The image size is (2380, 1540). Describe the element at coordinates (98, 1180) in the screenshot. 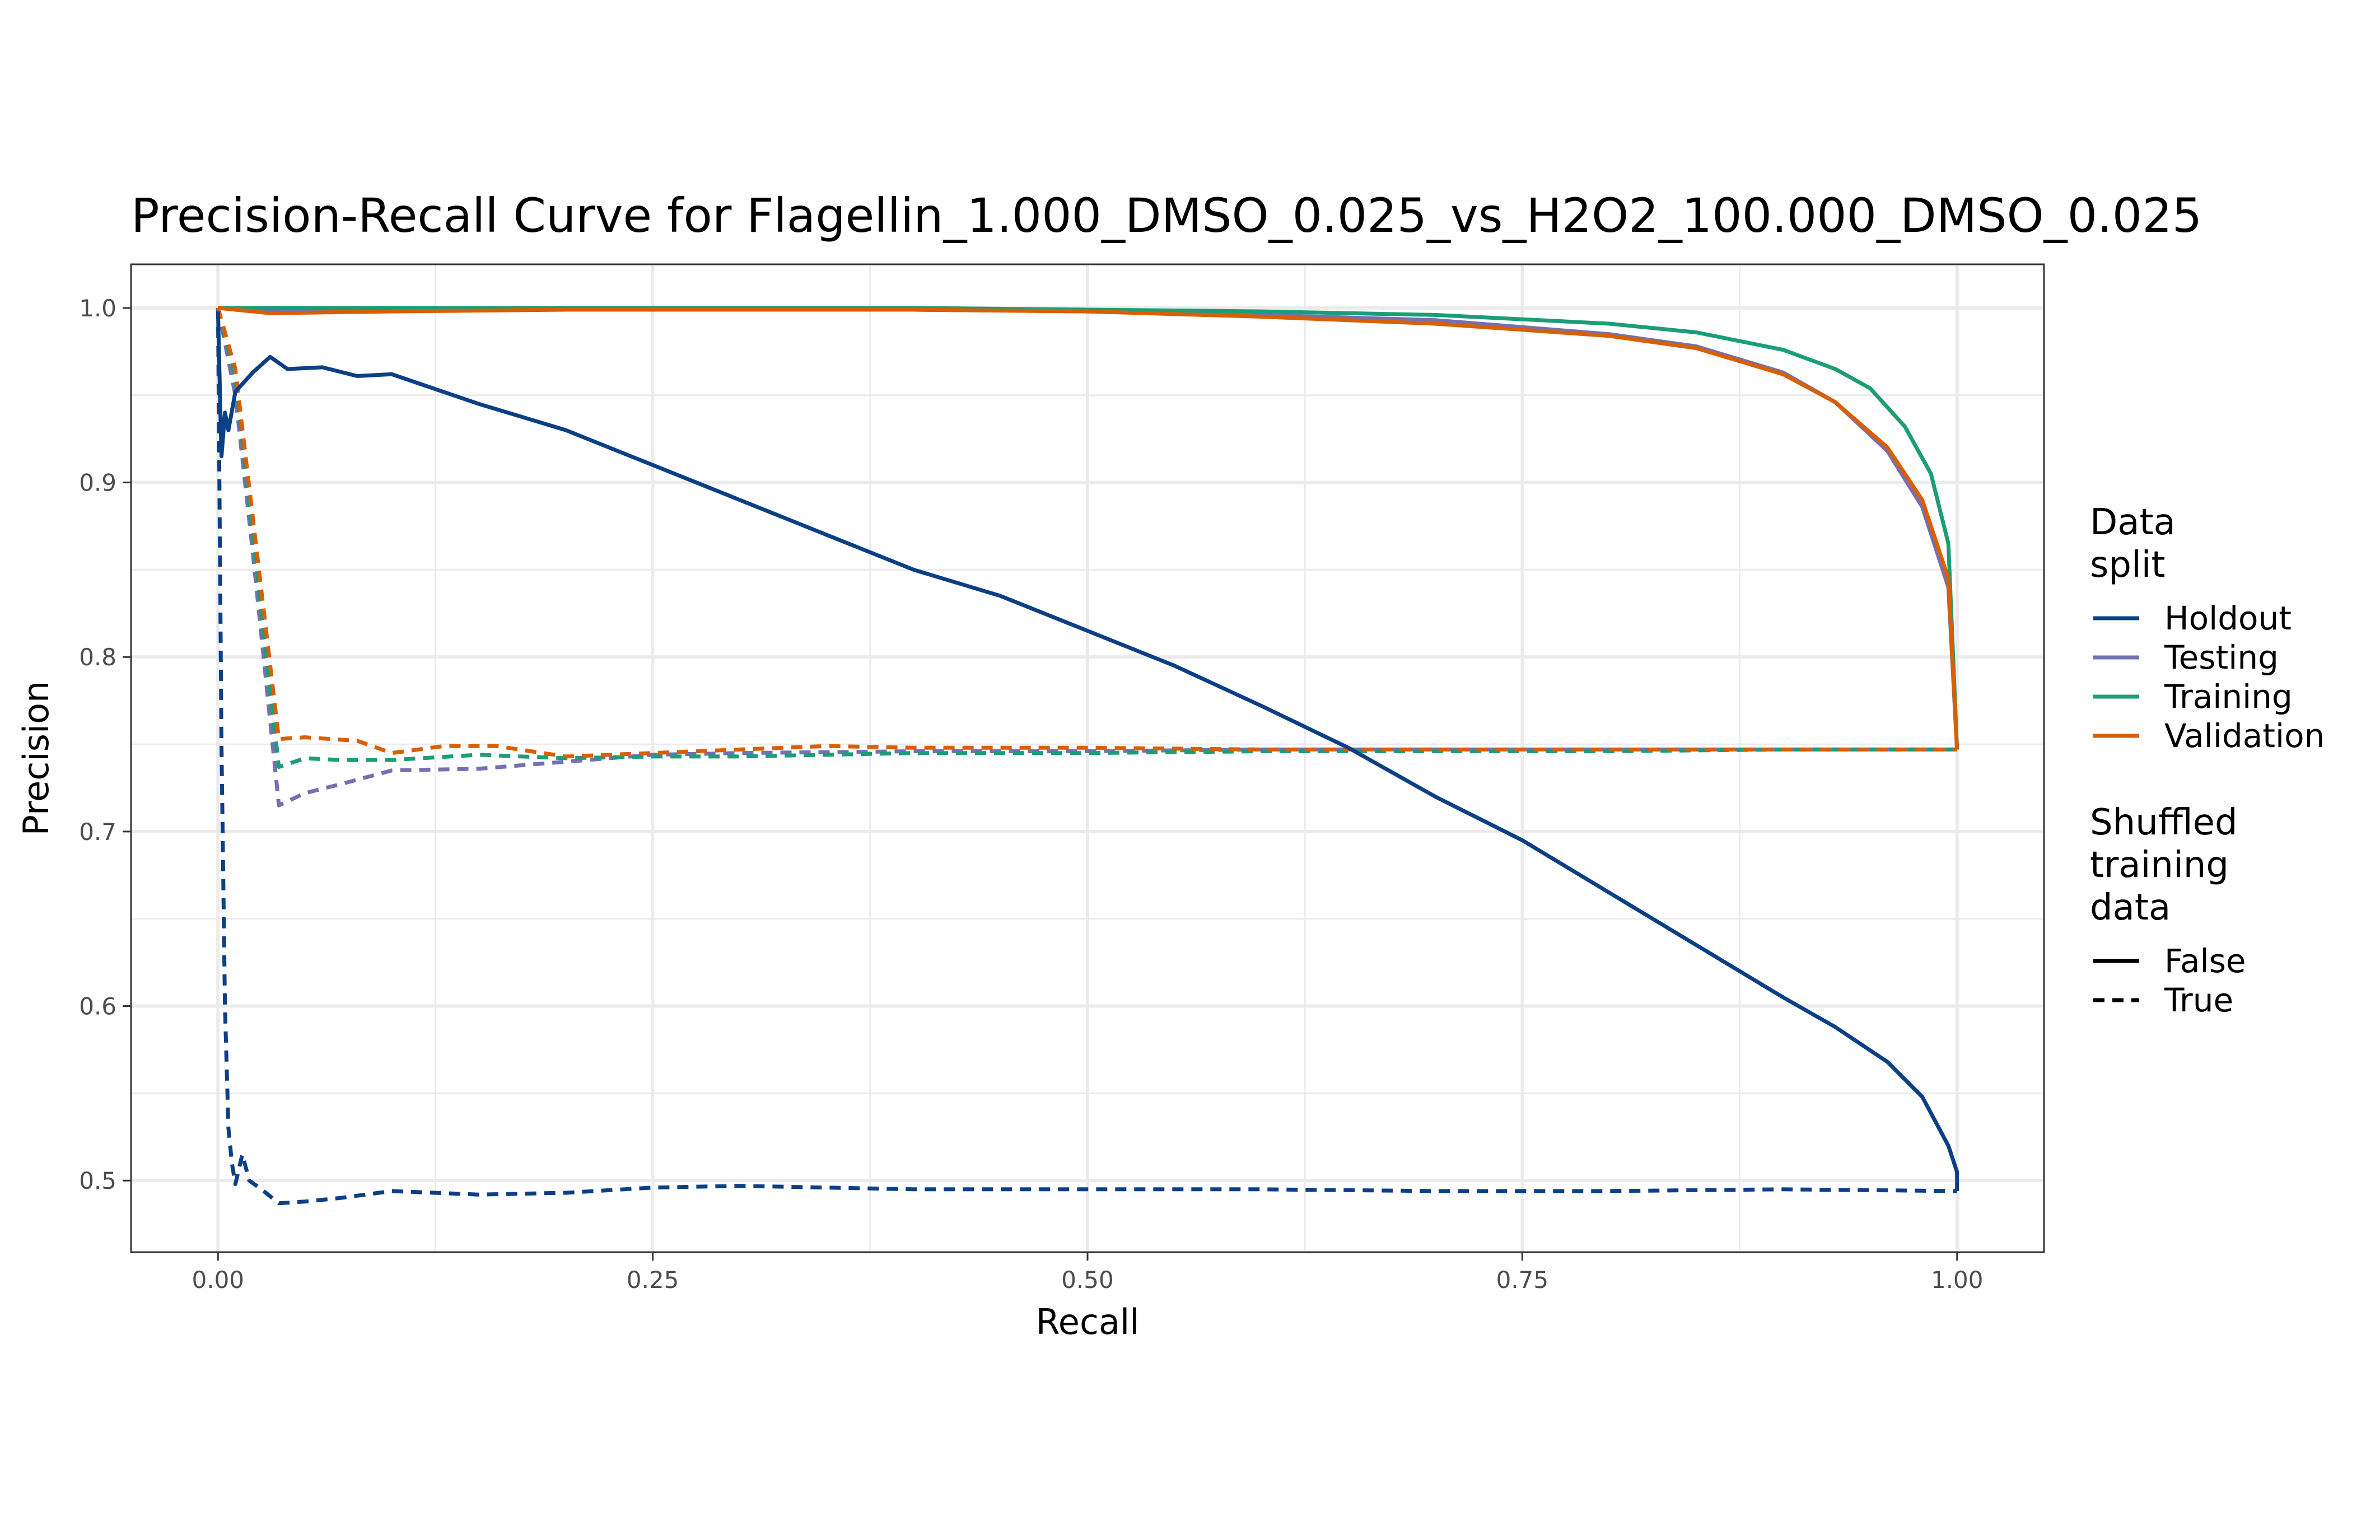

I see `y-tick-label: 0.5` at that location.